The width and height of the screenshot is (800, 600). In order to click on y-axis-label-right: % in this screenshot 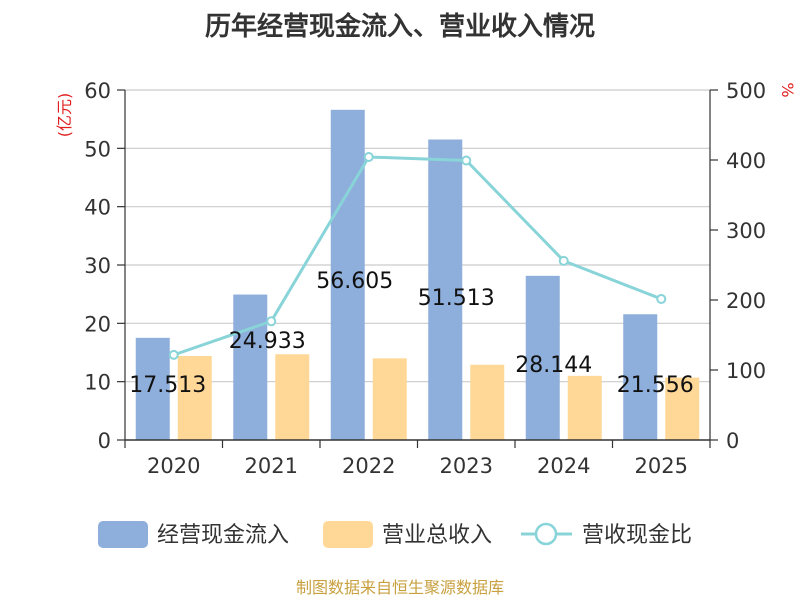, I will do `click(787, 89)`.